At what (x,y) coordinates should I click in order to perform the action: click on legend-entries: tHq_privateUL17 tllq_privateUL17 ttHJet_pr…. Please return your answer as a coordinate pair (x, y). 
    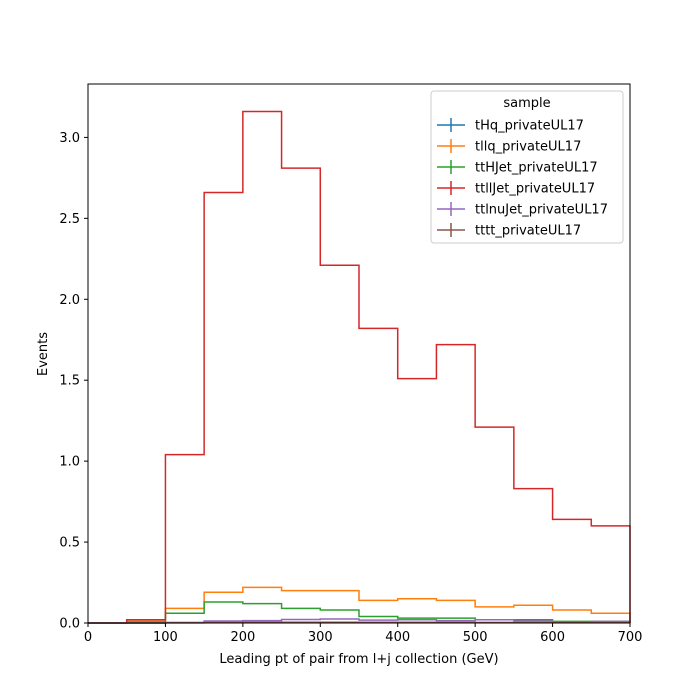
    Looking at the image, I should click on (522, 178).